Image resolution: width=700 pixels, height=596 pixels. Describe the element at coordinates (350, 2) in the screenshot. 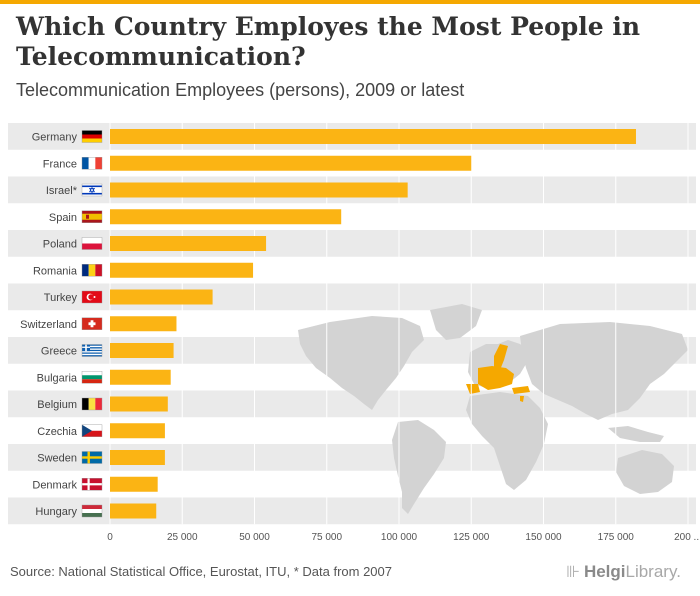

I see `accent-top-bar` at that location.